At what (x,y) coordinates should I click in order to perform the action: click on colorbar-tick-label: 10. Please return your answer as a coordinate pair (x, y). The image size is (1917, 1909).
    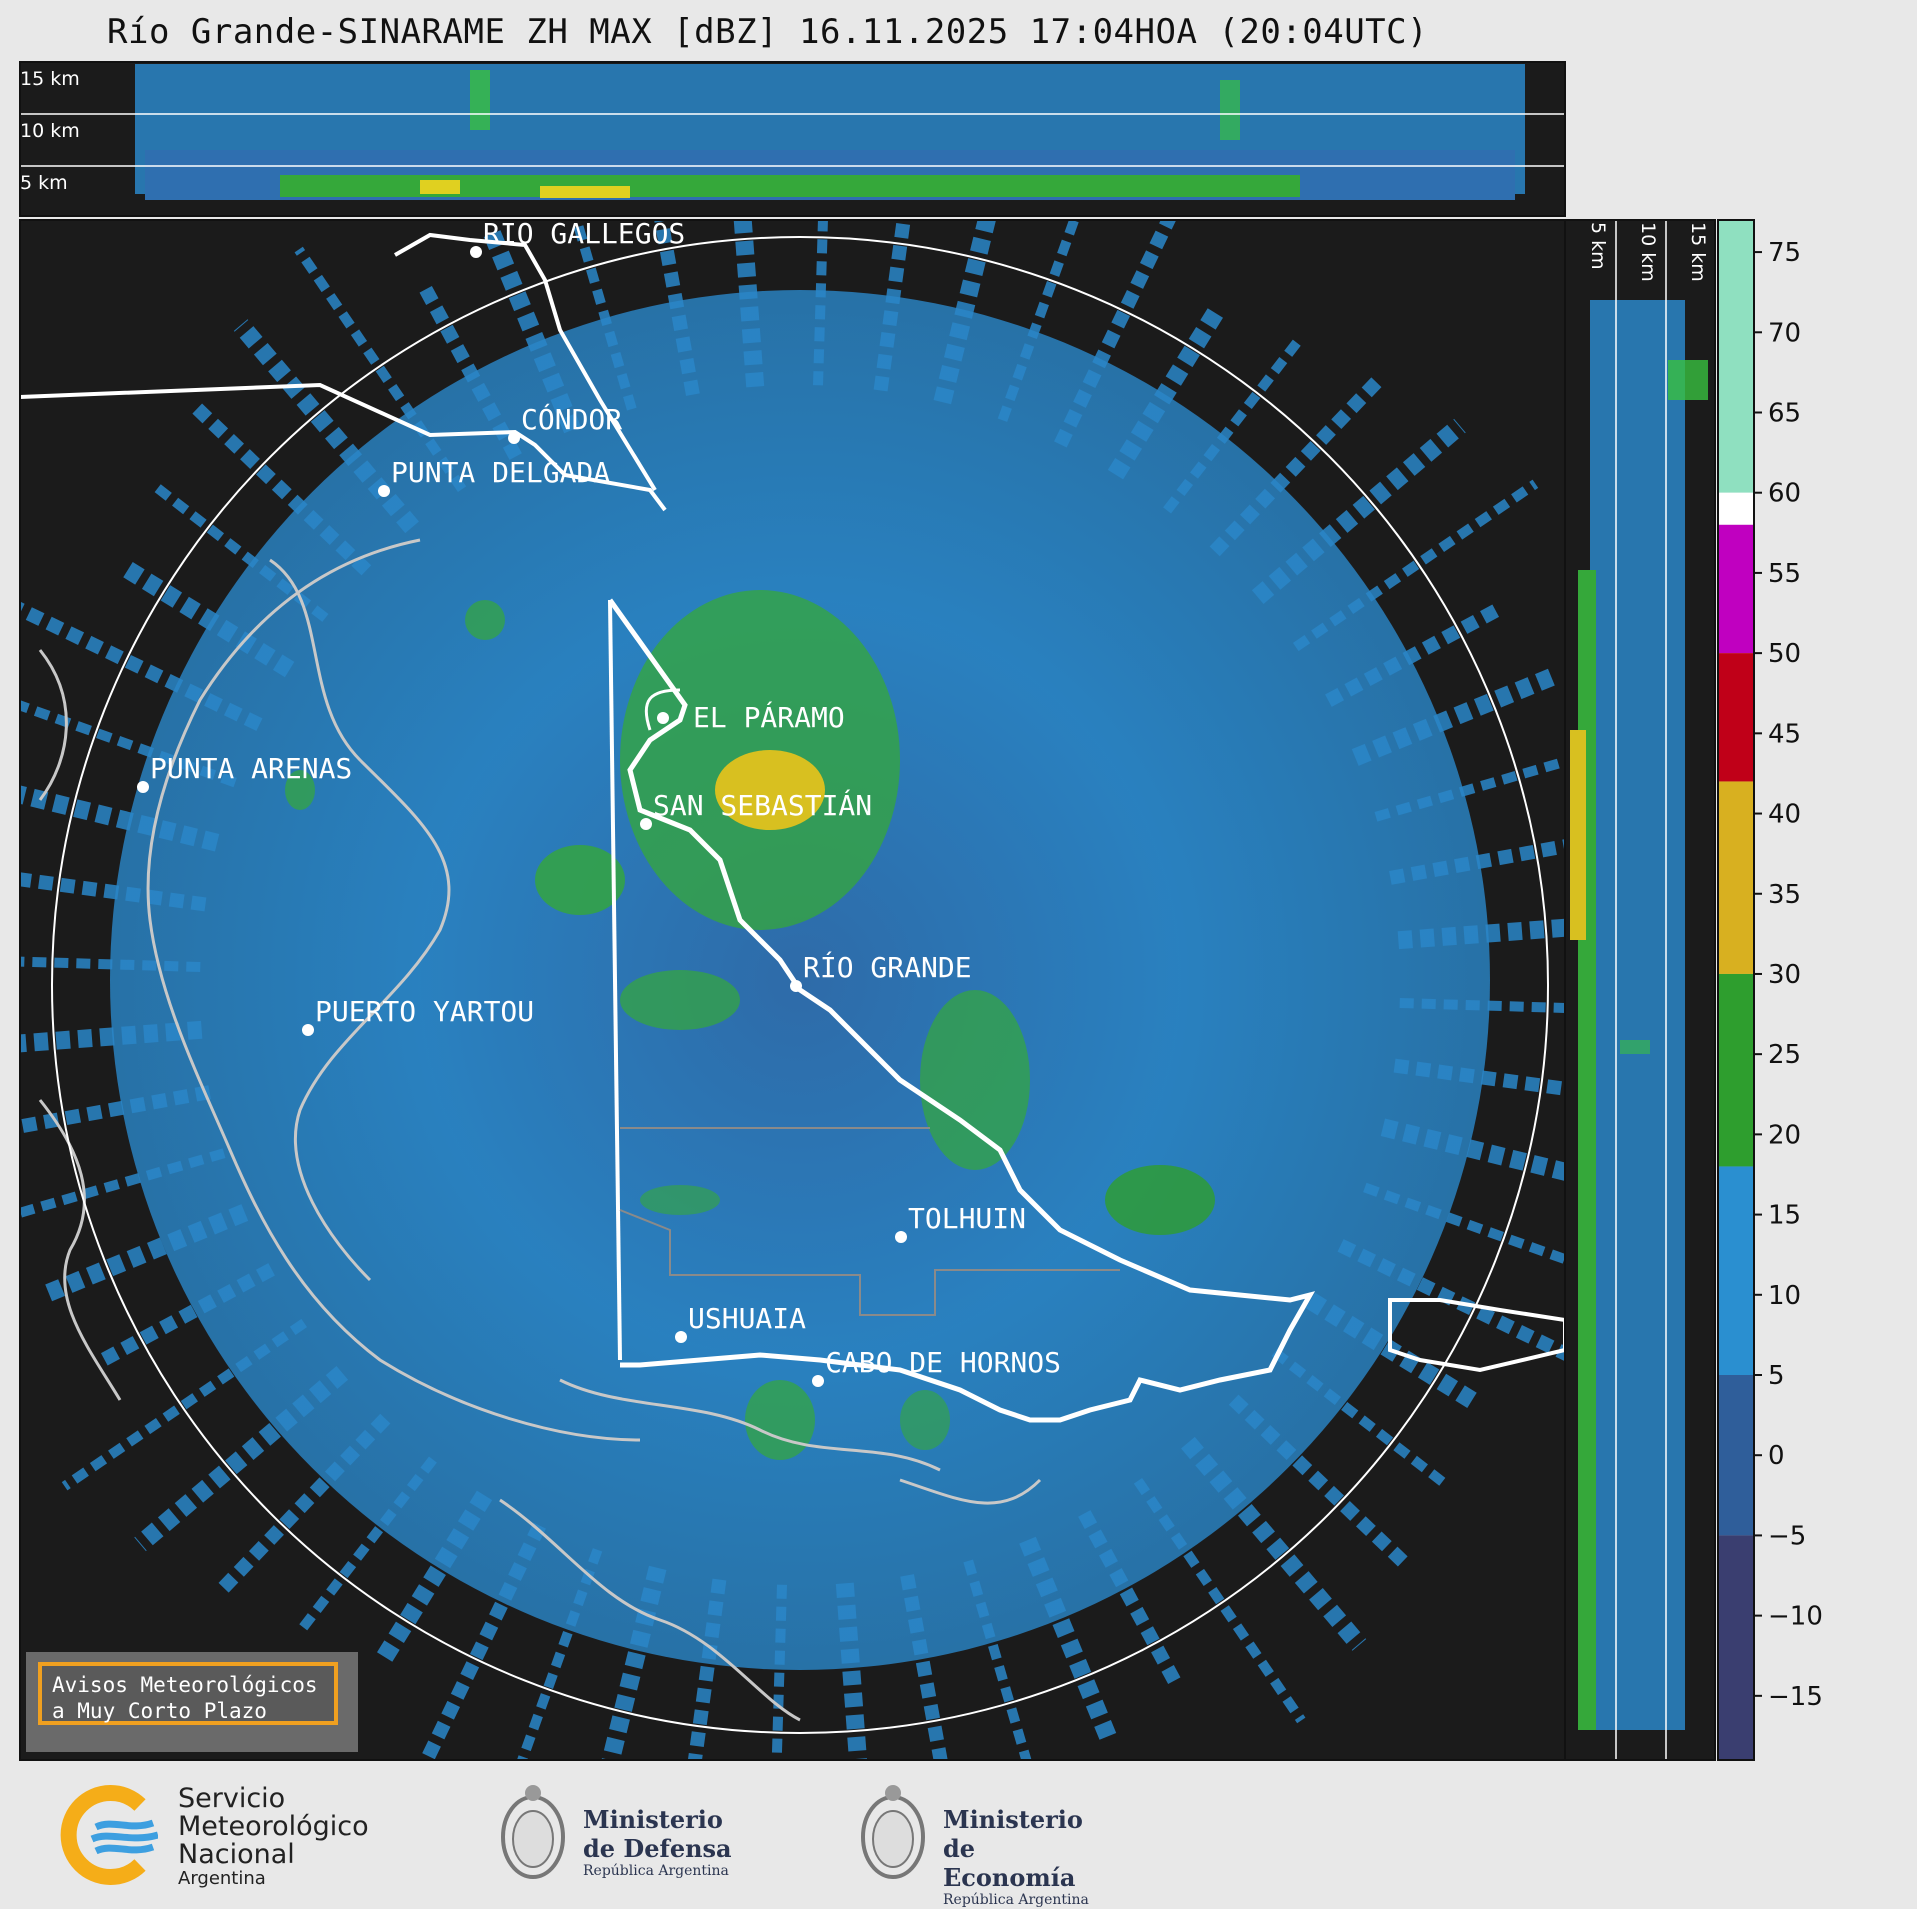
    Looking at the image, I should click on (1784, 1296).